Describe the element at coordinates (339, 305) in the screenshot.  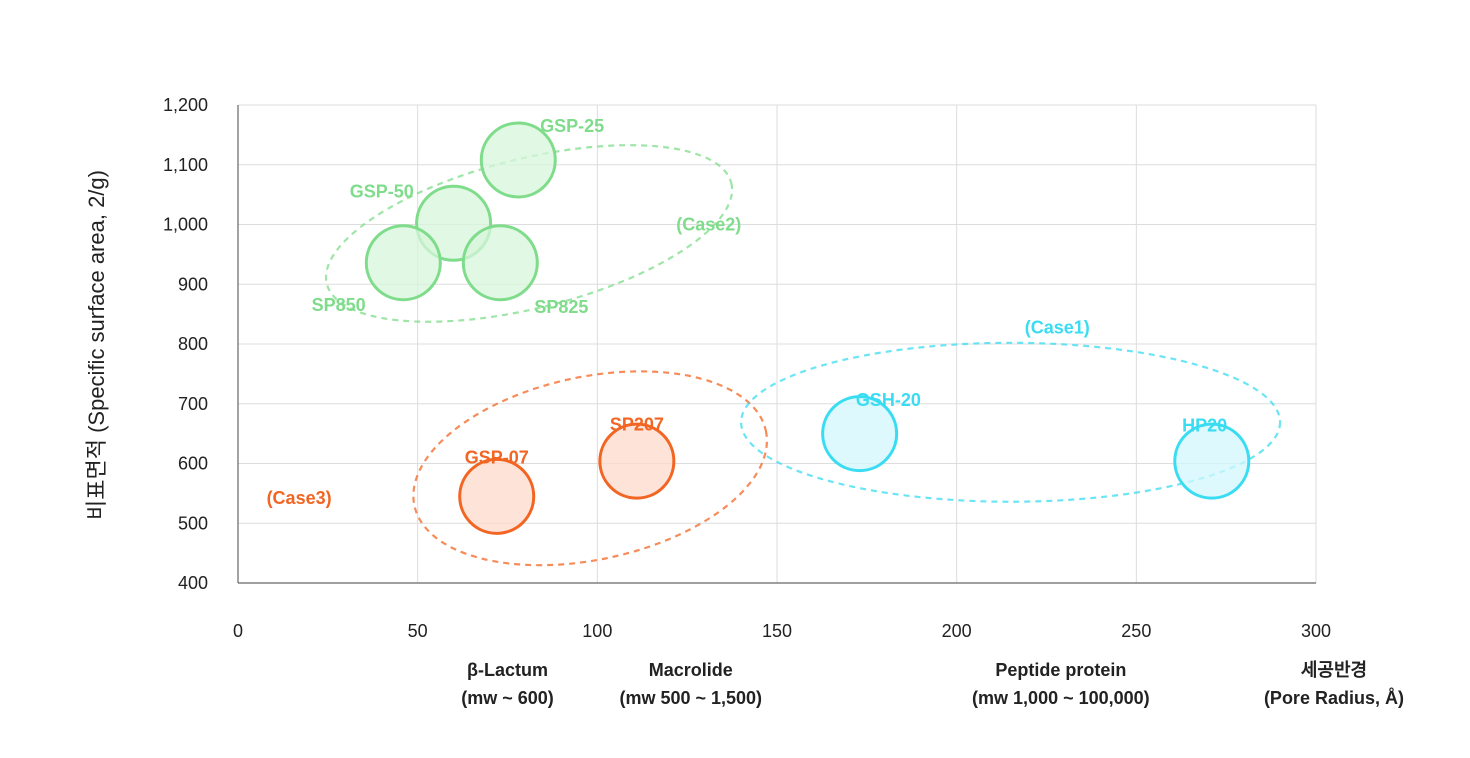
I see `point-label: SP850` at that location.